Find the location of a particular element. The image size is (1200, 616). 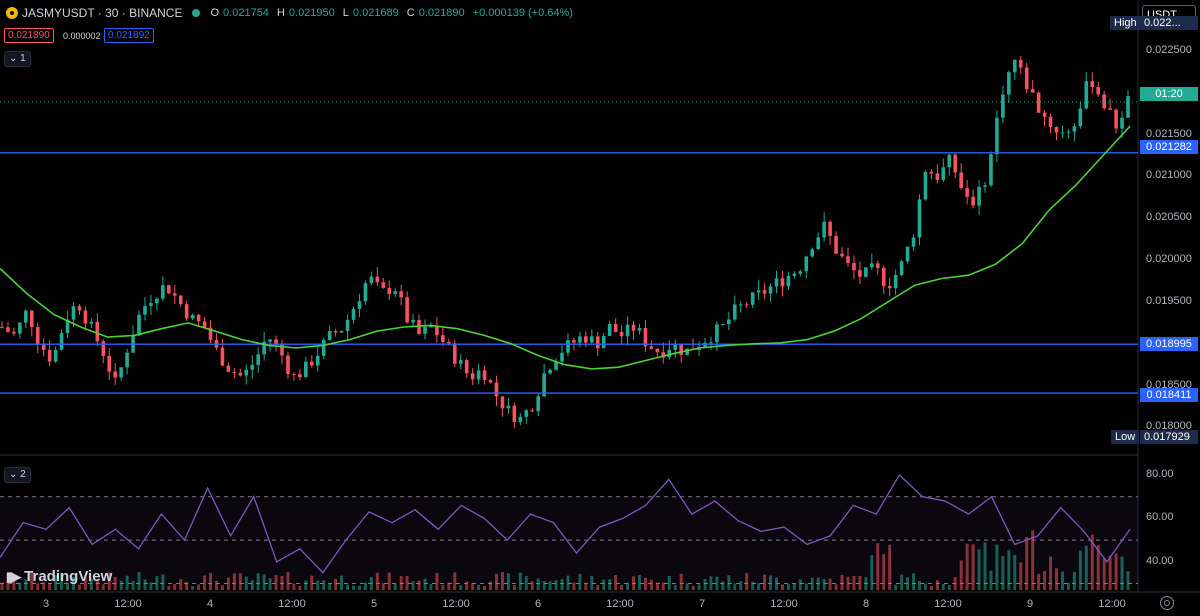

hline-label-1: 0.021282 is located at coordinates (1169, 147).